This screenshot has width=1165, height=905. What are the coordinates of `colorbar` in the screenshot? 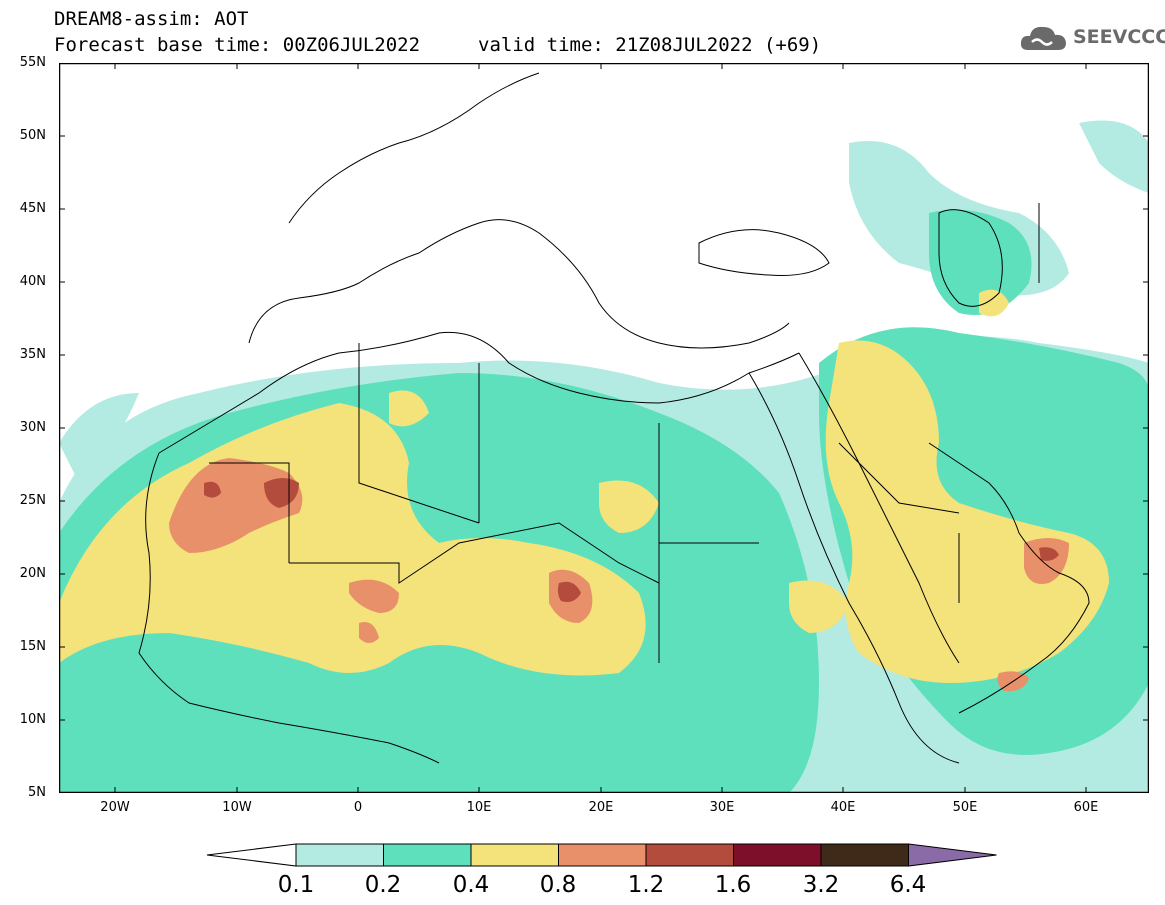 It's located at (601, 855).